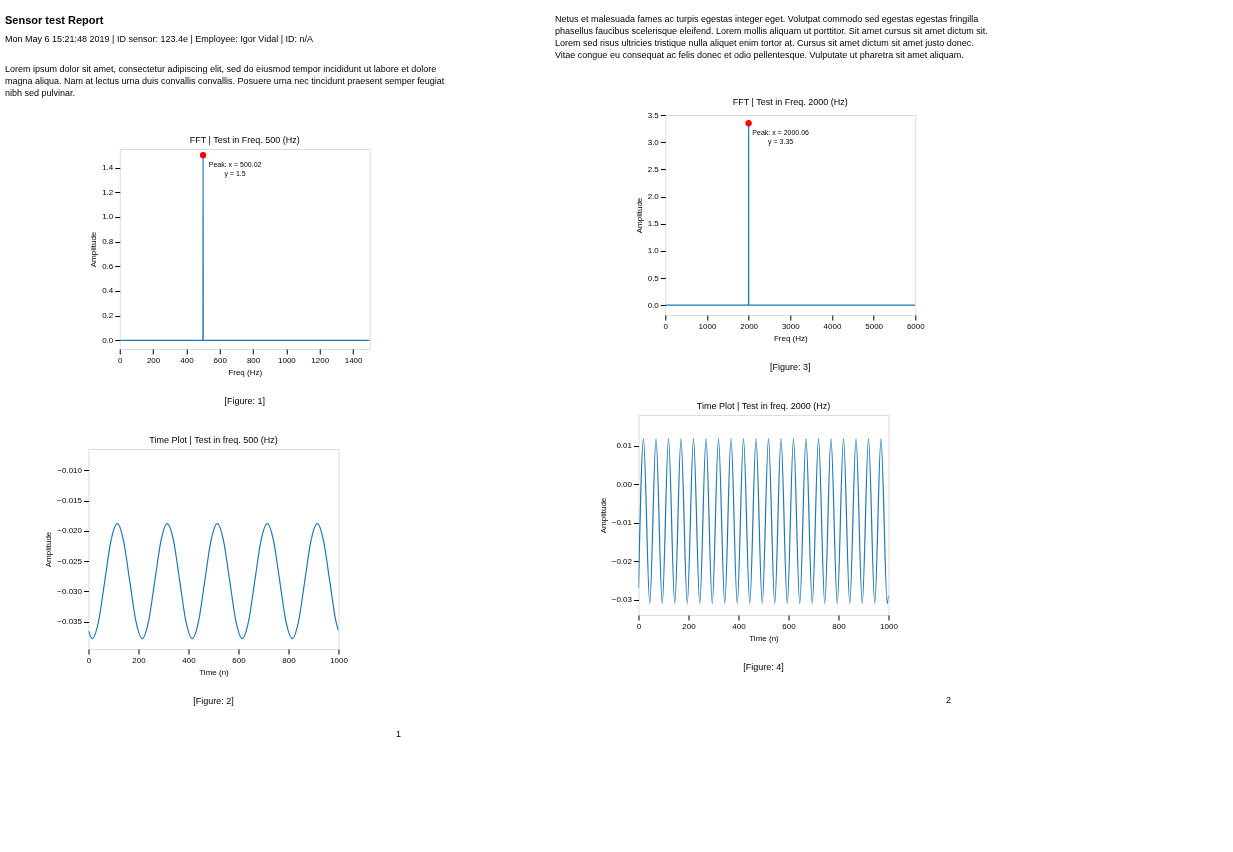  What do you see at coordinates (791, 326) in the screenshot?
I see `x-tick-label: 3000` at bounding box center [791, 326].